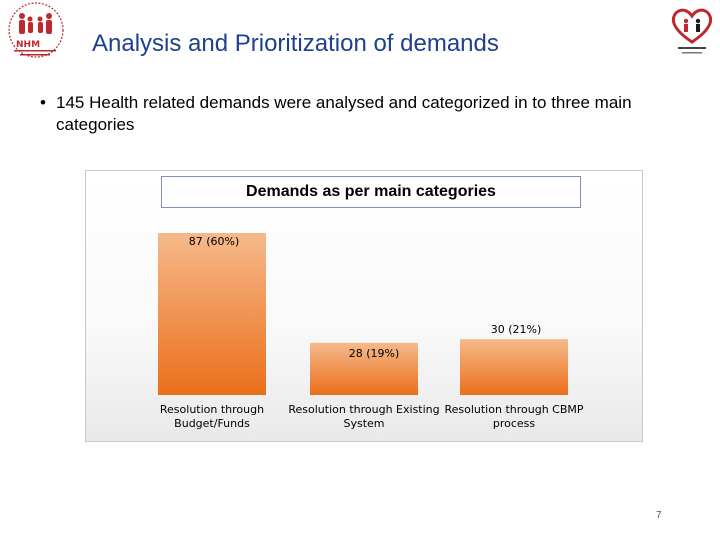 The width and height of the screenshot is (720, 540). What do you see at coordinates (363, 416) in the screenshot?
I see `category-label-2: Resolution through Existing System` at bounding box center [363, 416].